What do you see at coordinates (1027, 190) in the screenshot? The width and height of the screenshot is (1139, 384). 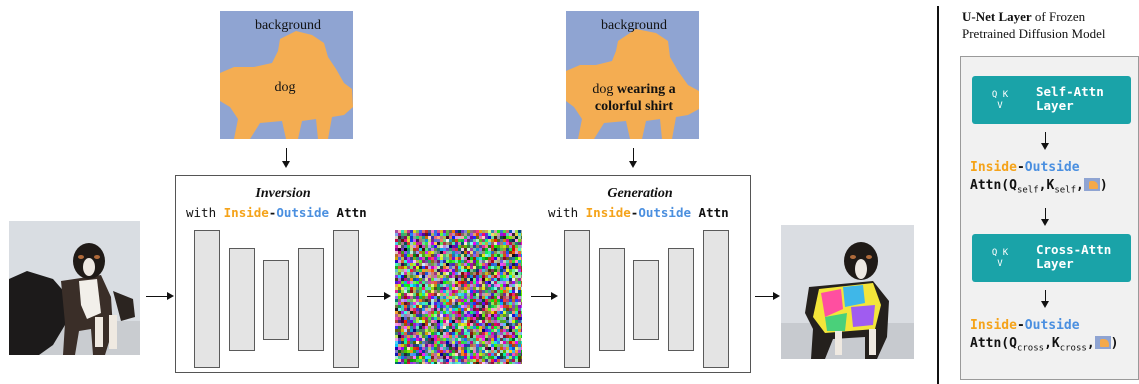 I see `q-subscript: self` at bounding box center [1027, 190].